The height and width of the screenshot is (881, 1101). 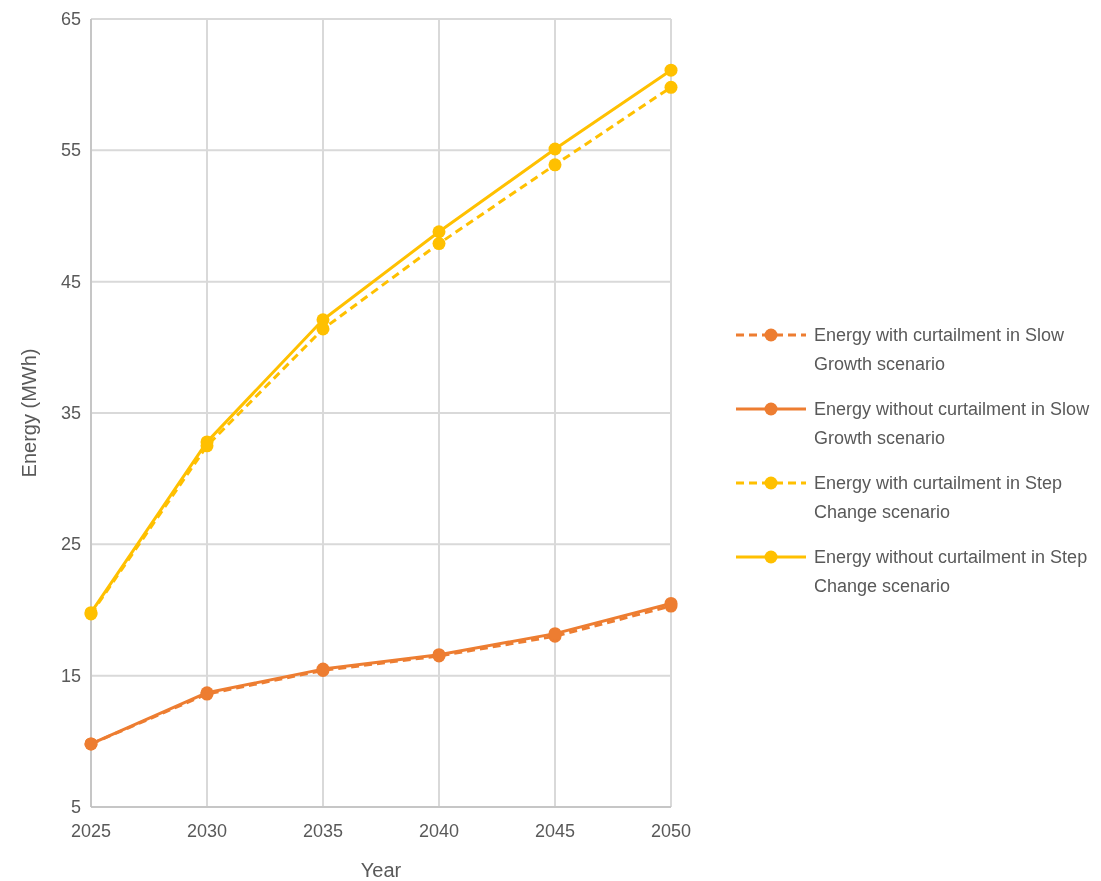 What do you see at coordinates (75, 807) in the screenshot?
I see `y-tick-label: 5` at bounding box center [75, 807].